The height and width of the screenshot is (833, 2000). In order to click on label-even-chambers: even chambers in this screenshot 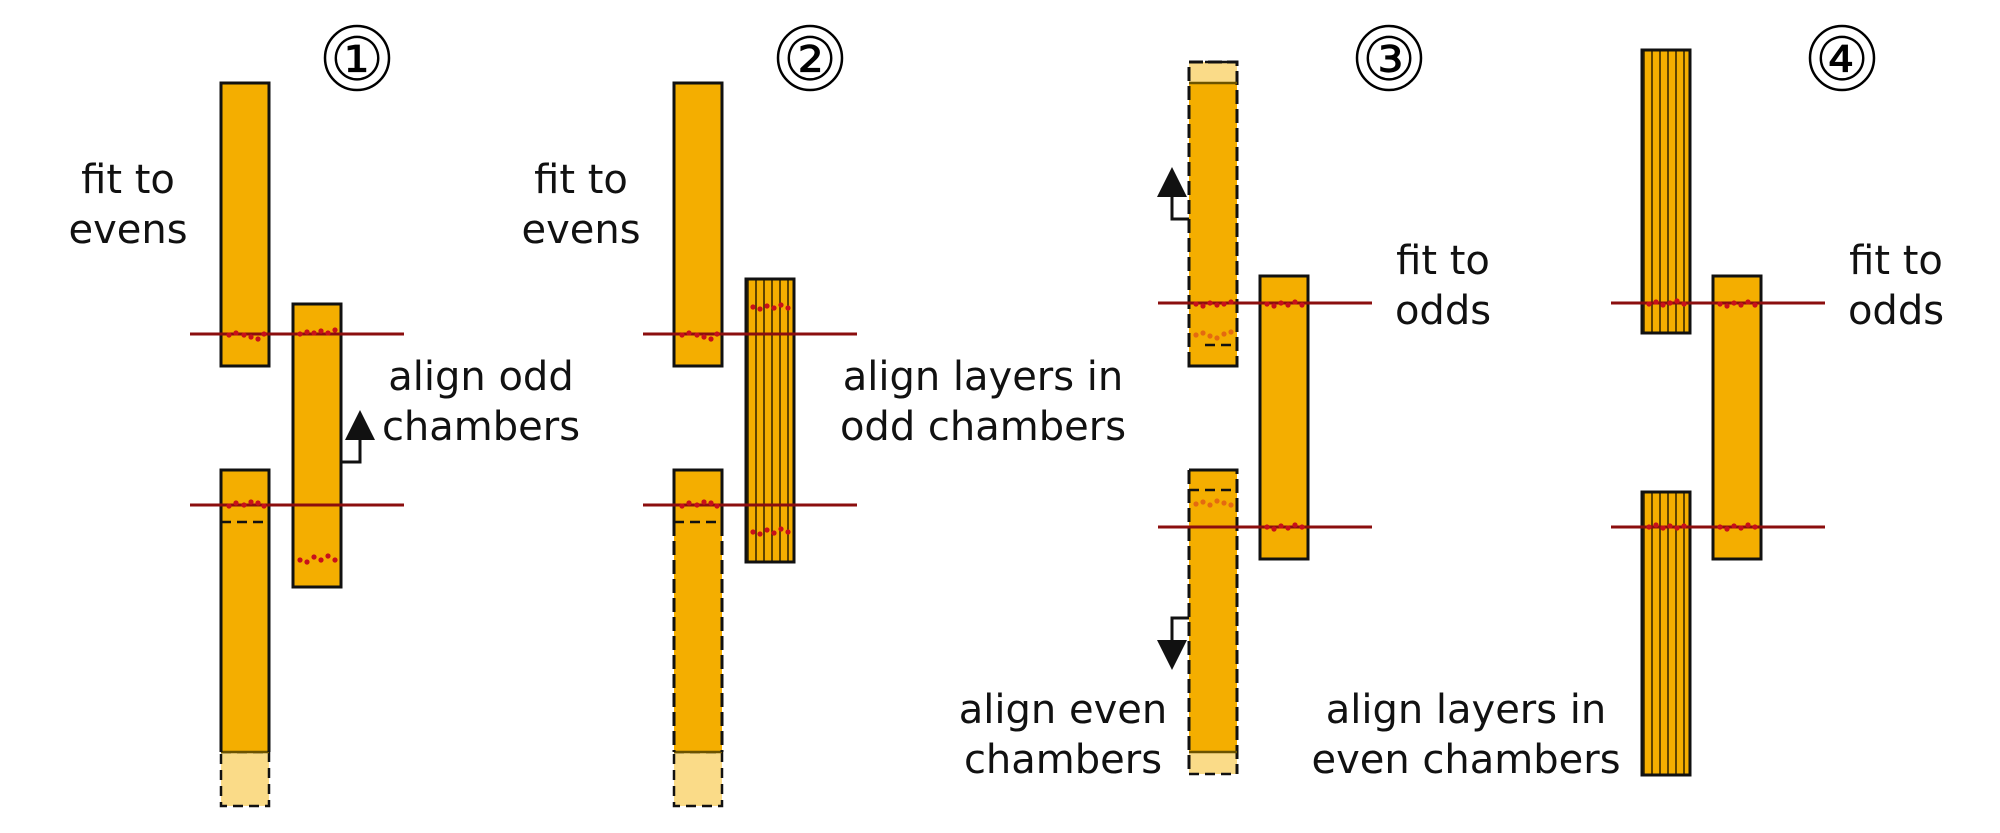, I will do `click(1465, 760)`.